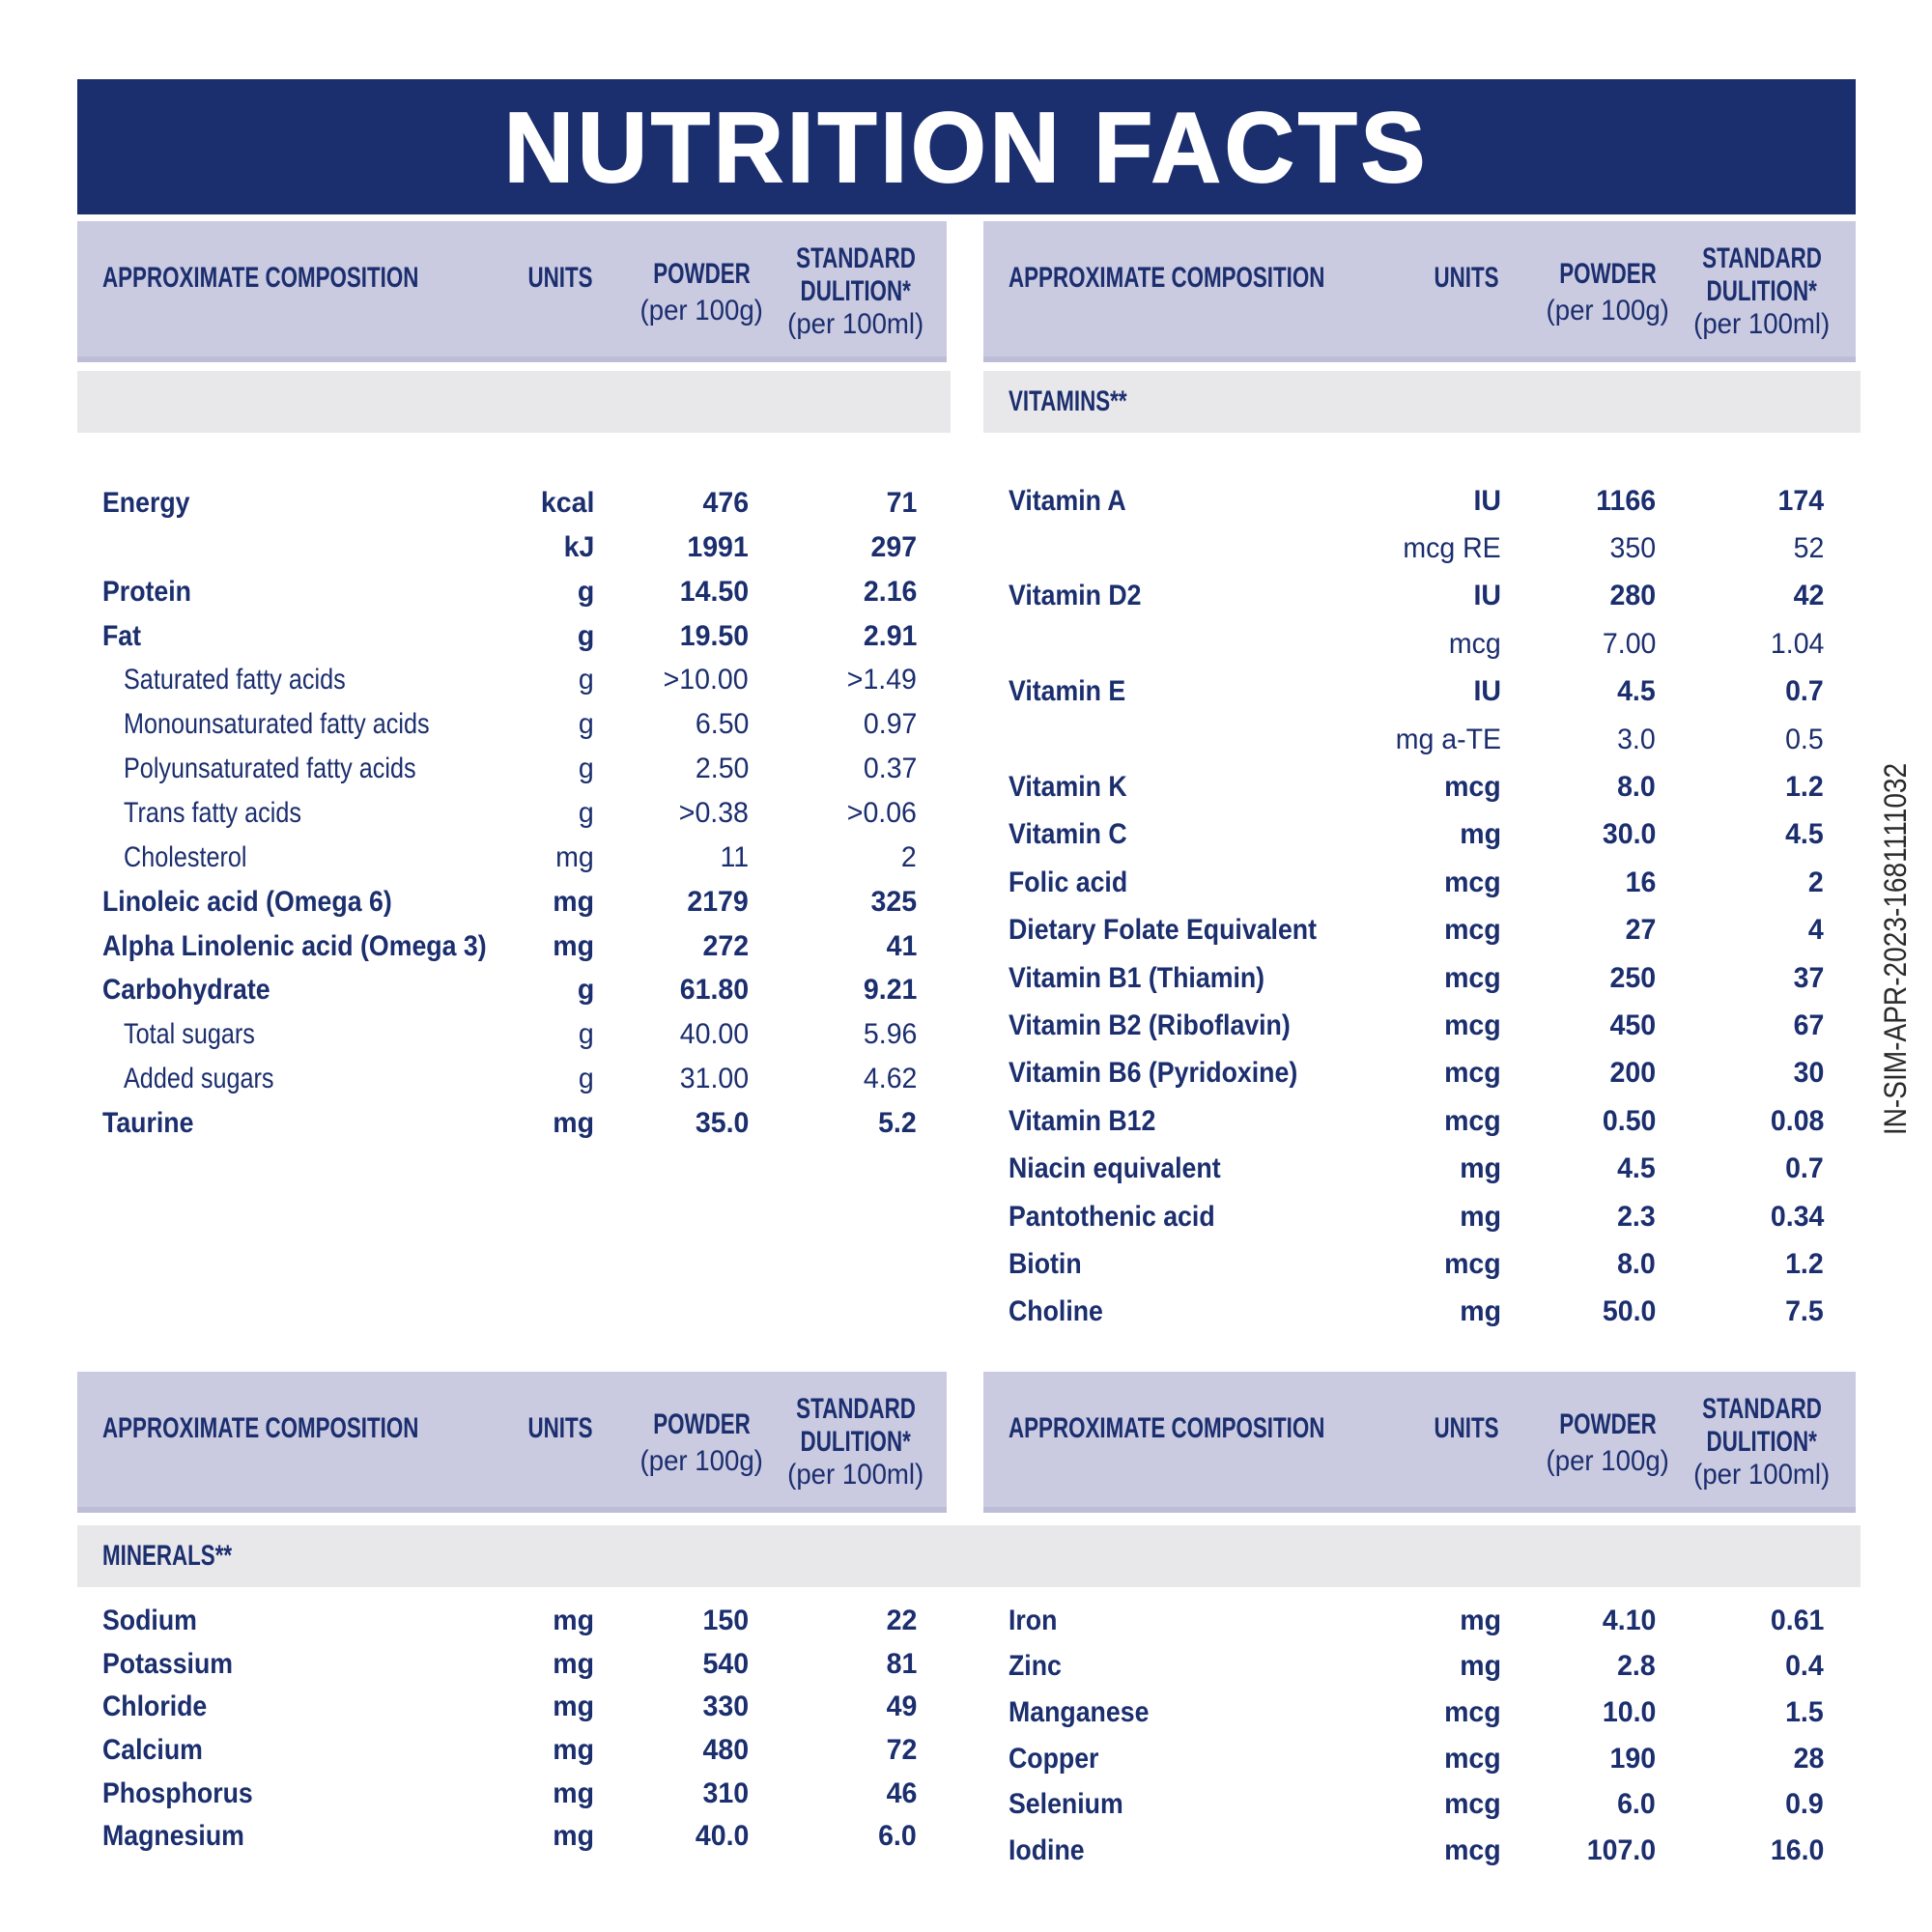  Describe the element at coordinates (881, 680) in the screenshot. I see `row-dilution-value: >1.49` at that location.